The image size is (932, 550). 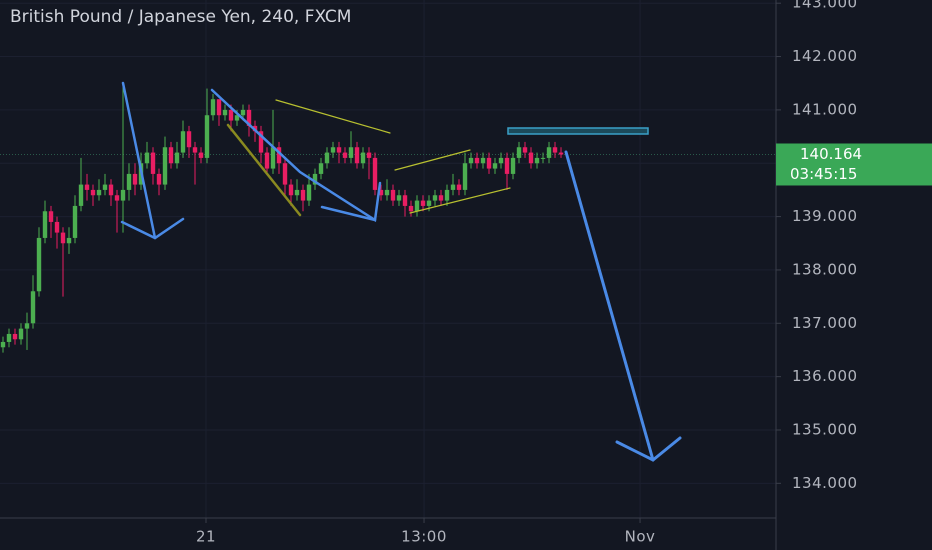 I want to click on resistance-zone, so click(x=578, y=131).